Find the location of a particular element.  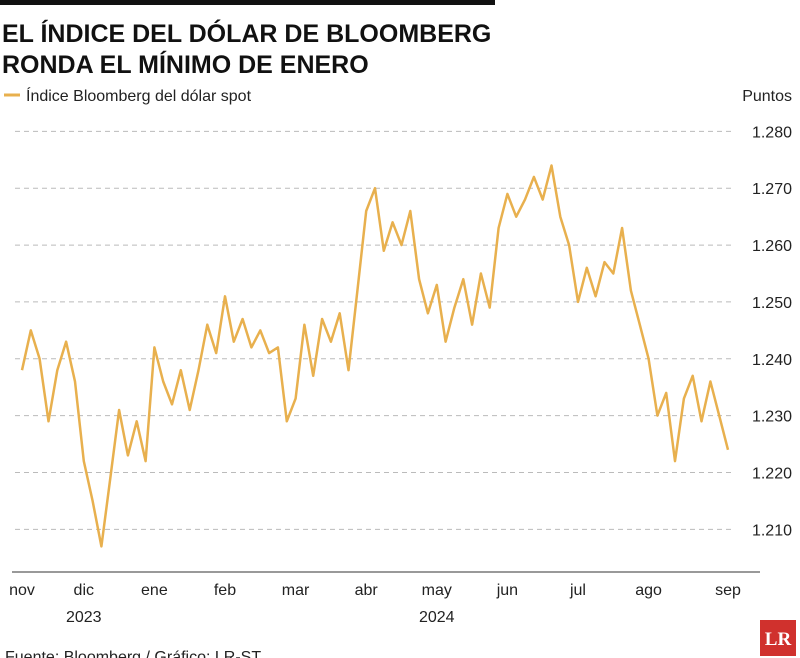

y-tick-label: 1.220 is located at coordinates (772, 474).